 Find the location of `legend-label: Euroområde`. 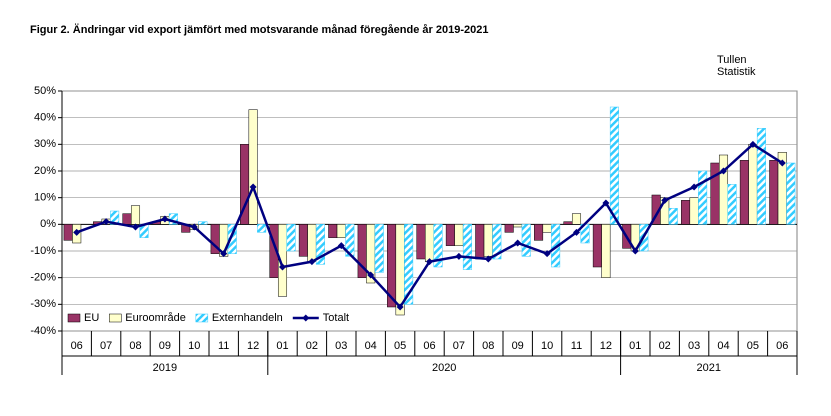

legend-label: Euroområde is located at coordinates (155, 318).